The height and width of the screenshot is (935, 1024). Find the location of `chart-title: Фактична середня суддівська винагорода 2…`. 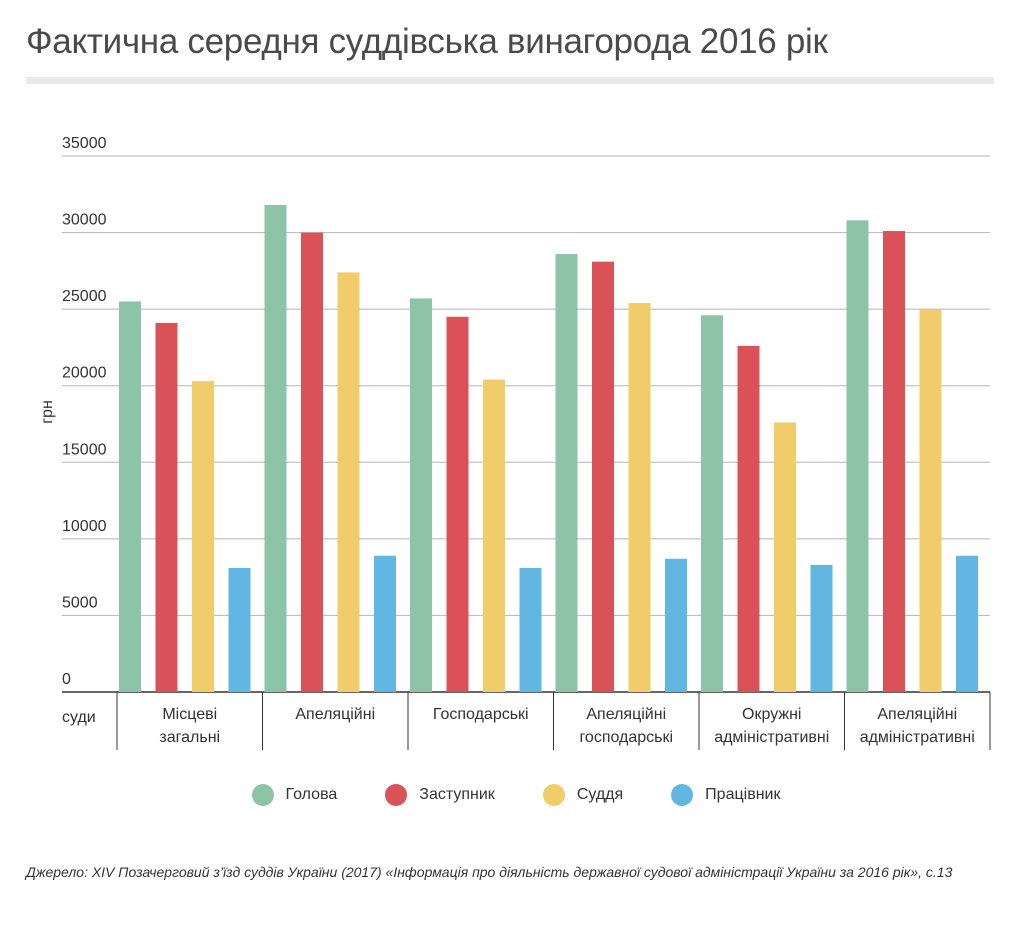

chart-title: Фактична середня суддівська винагорода 2… is located at coordinates (427, 41).